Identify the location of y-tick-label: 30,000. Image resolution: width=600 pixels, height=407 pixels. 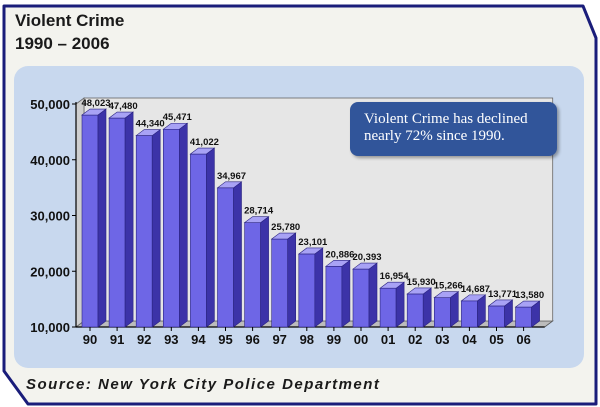
(50, 216).